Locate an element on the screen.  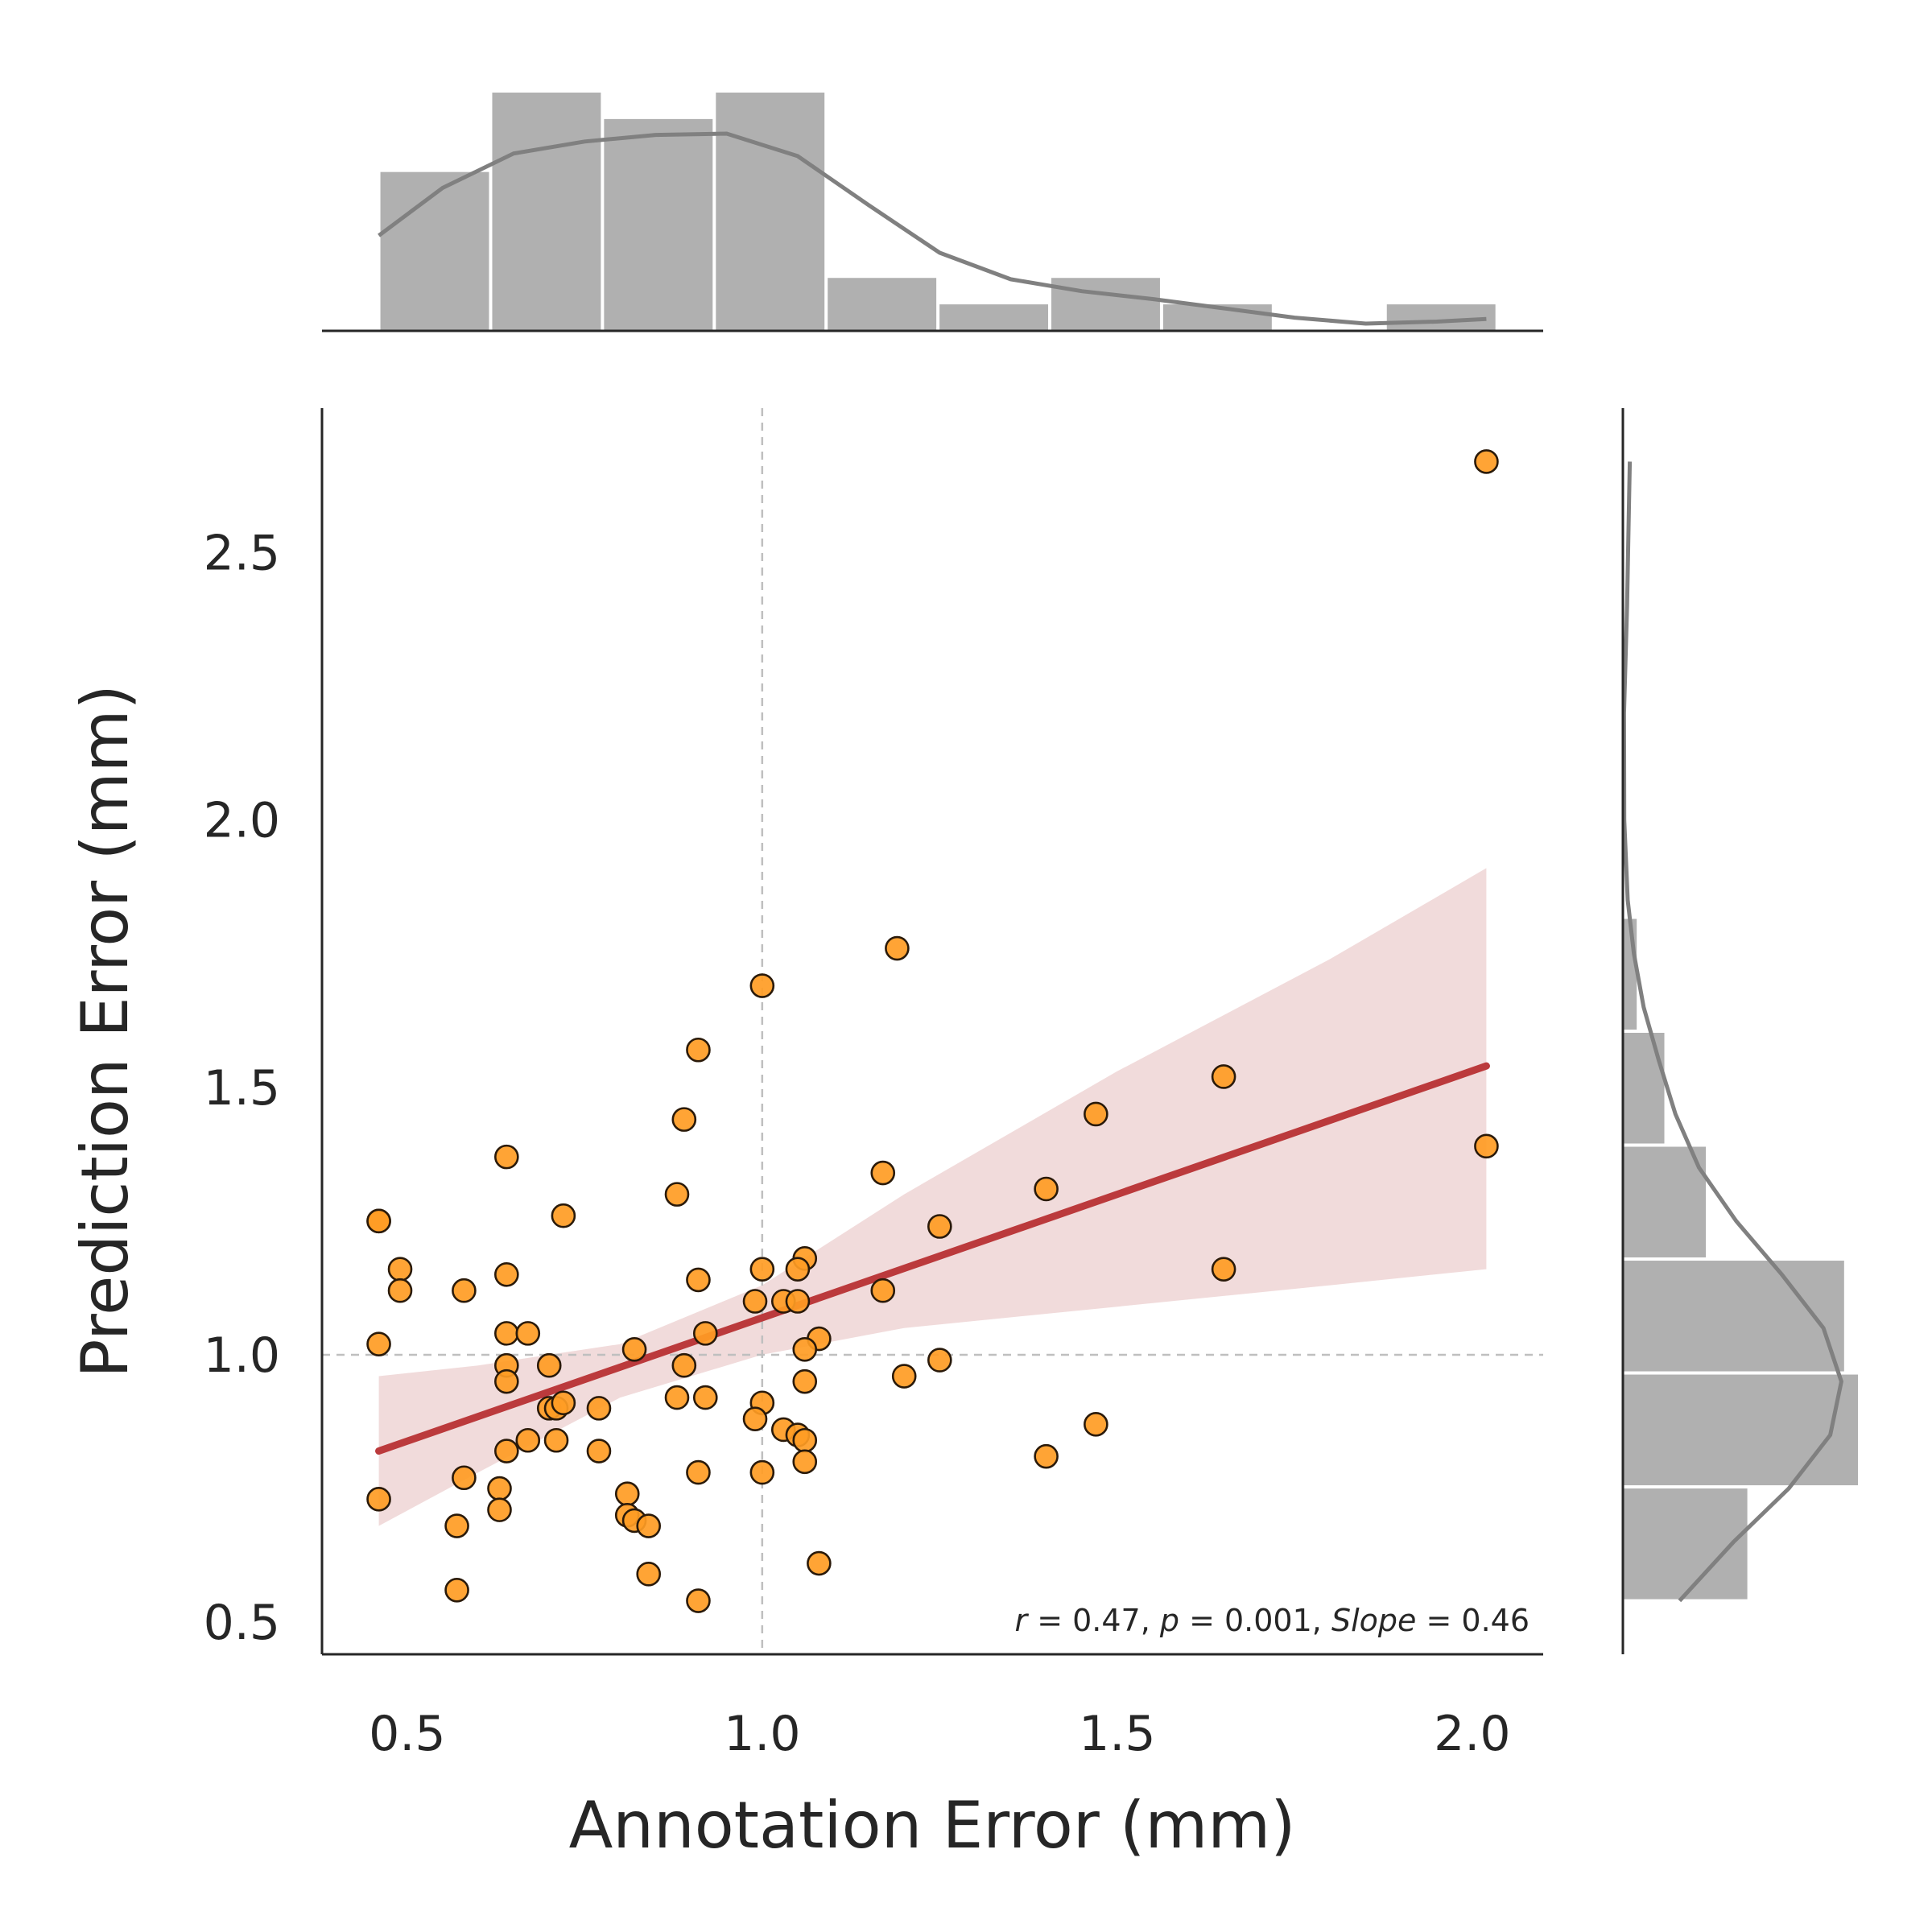
top-marginal-histogram is located at coordinates (932, 212).